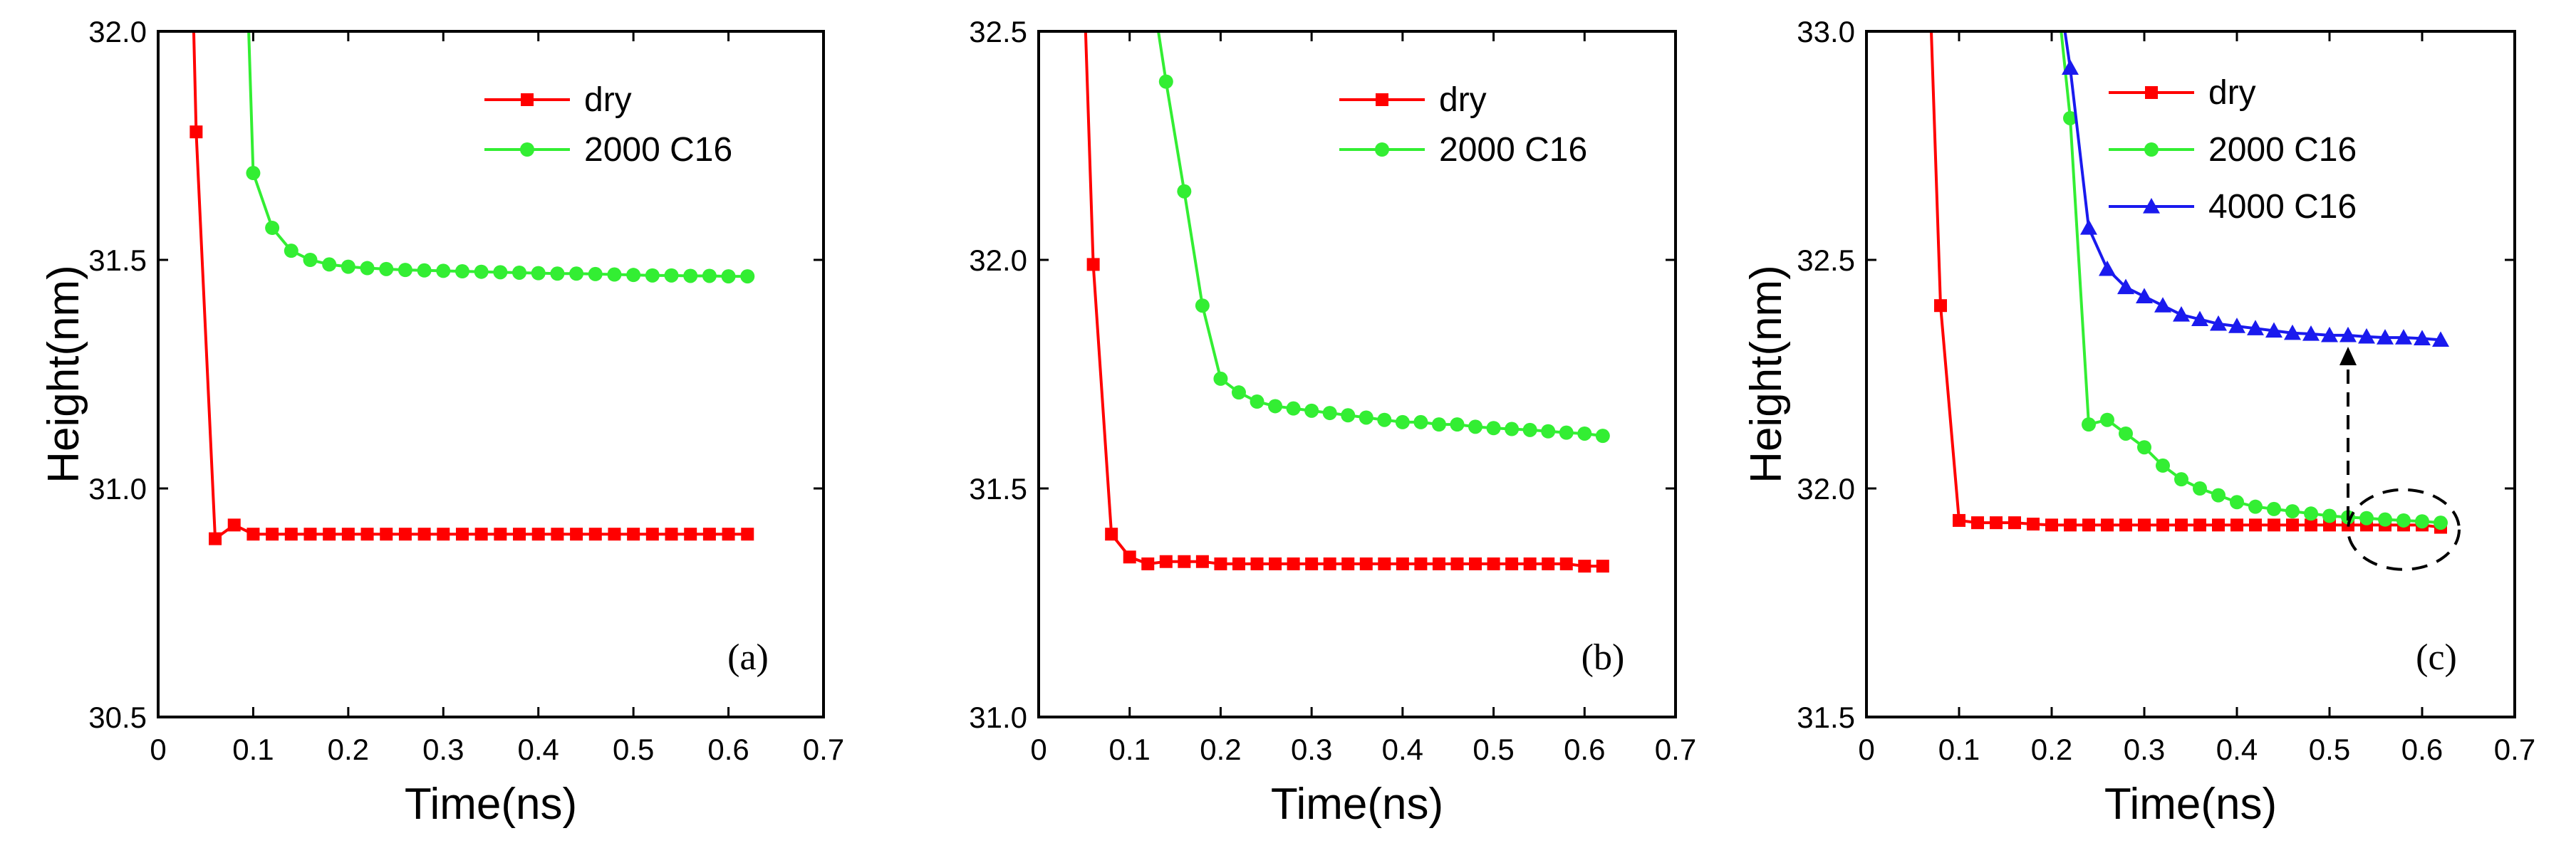 Image resolution: width=2576 pixels, height=853 pixels. Describe the element at coordinates (253, 750) in the screenshot. I see `panel-a-xtick-label: 0.1` at that location.